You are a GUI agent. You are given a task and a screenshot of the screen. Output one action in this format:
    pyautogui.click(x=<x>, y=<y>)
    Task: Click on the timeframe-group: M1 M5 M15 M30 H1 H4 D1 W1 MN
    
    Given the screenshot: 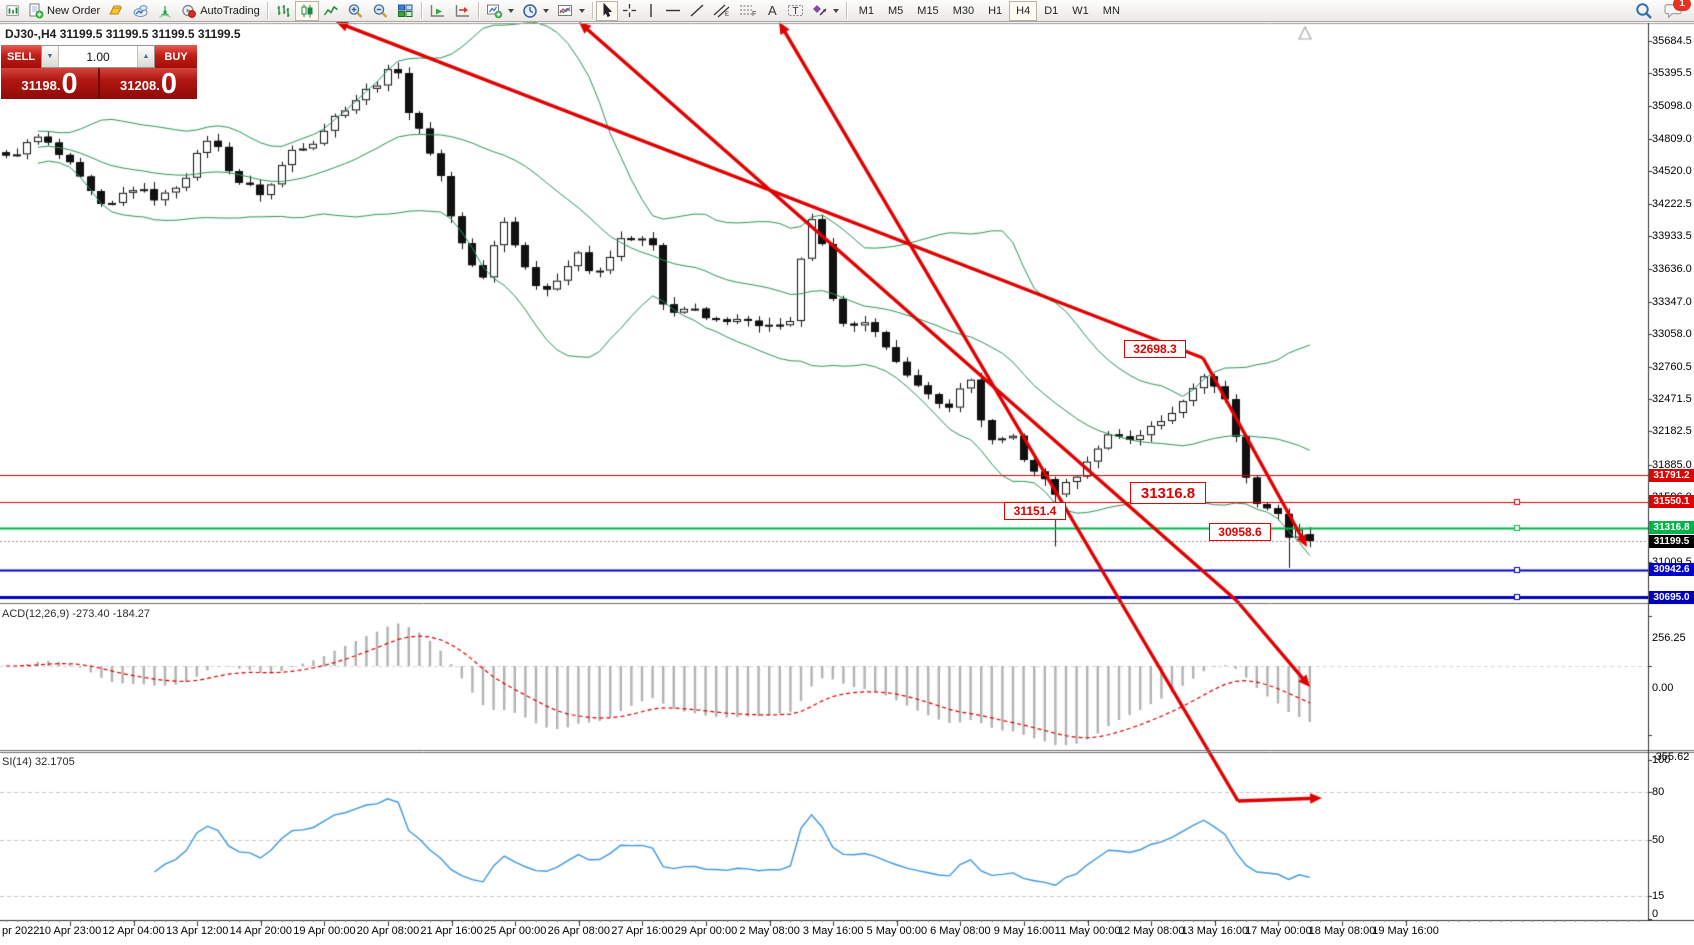 What is the action you would take?
    pyautogui.click(x=989, y=10)
    